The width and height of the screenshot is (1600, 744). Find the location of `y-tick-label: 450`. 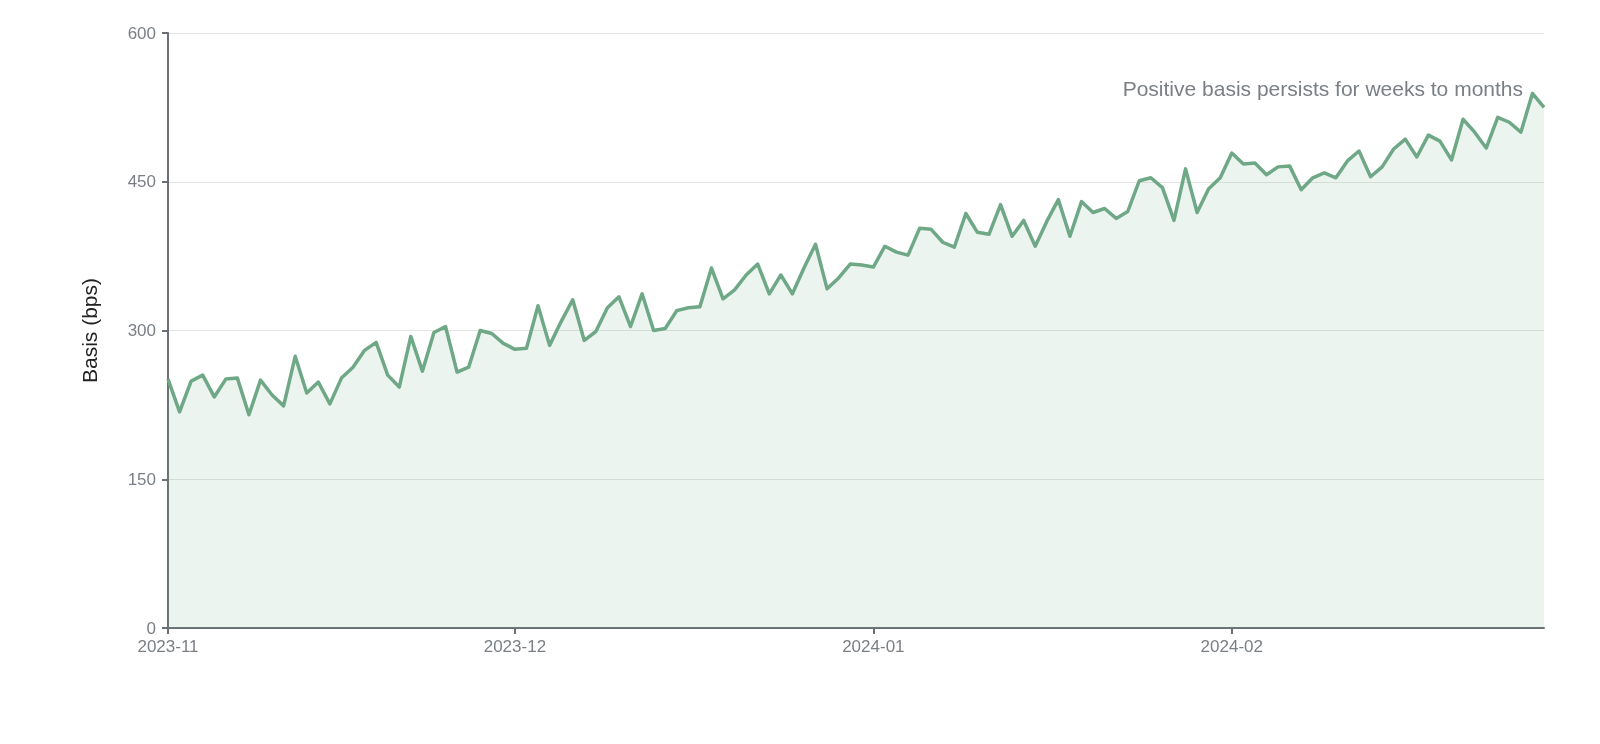

y-tick-label: 450 is located at coordinates (141, 182).